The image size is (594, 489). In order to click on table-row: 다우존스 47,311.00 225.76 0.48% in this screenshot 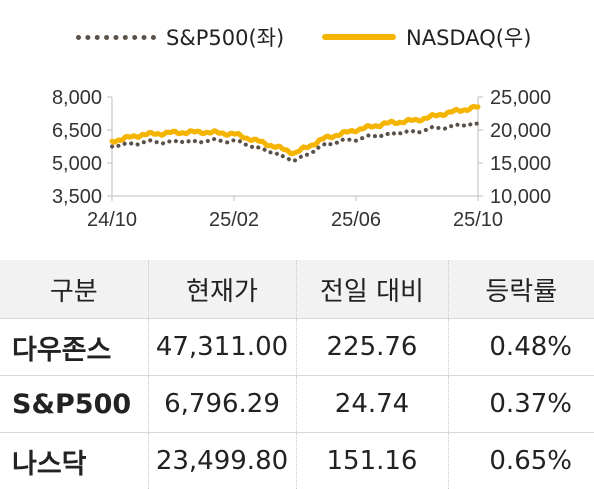, I will do `click(297, 347)`.